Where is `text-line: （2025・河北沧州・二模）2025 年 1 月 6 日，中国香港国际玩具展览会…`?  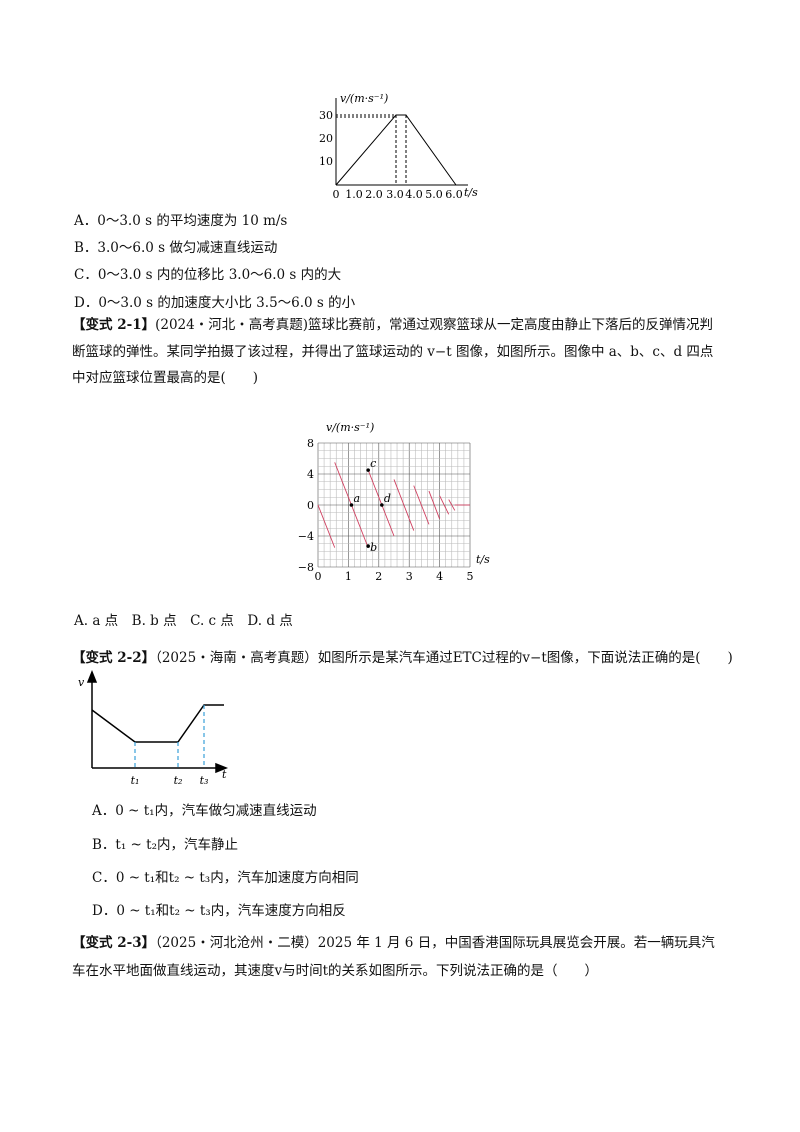 text-line: （2025・河北沧州・二模）2025 年 1 月 6 日，中国香港国际玩具展览会… is located at coordinates (435, 943).